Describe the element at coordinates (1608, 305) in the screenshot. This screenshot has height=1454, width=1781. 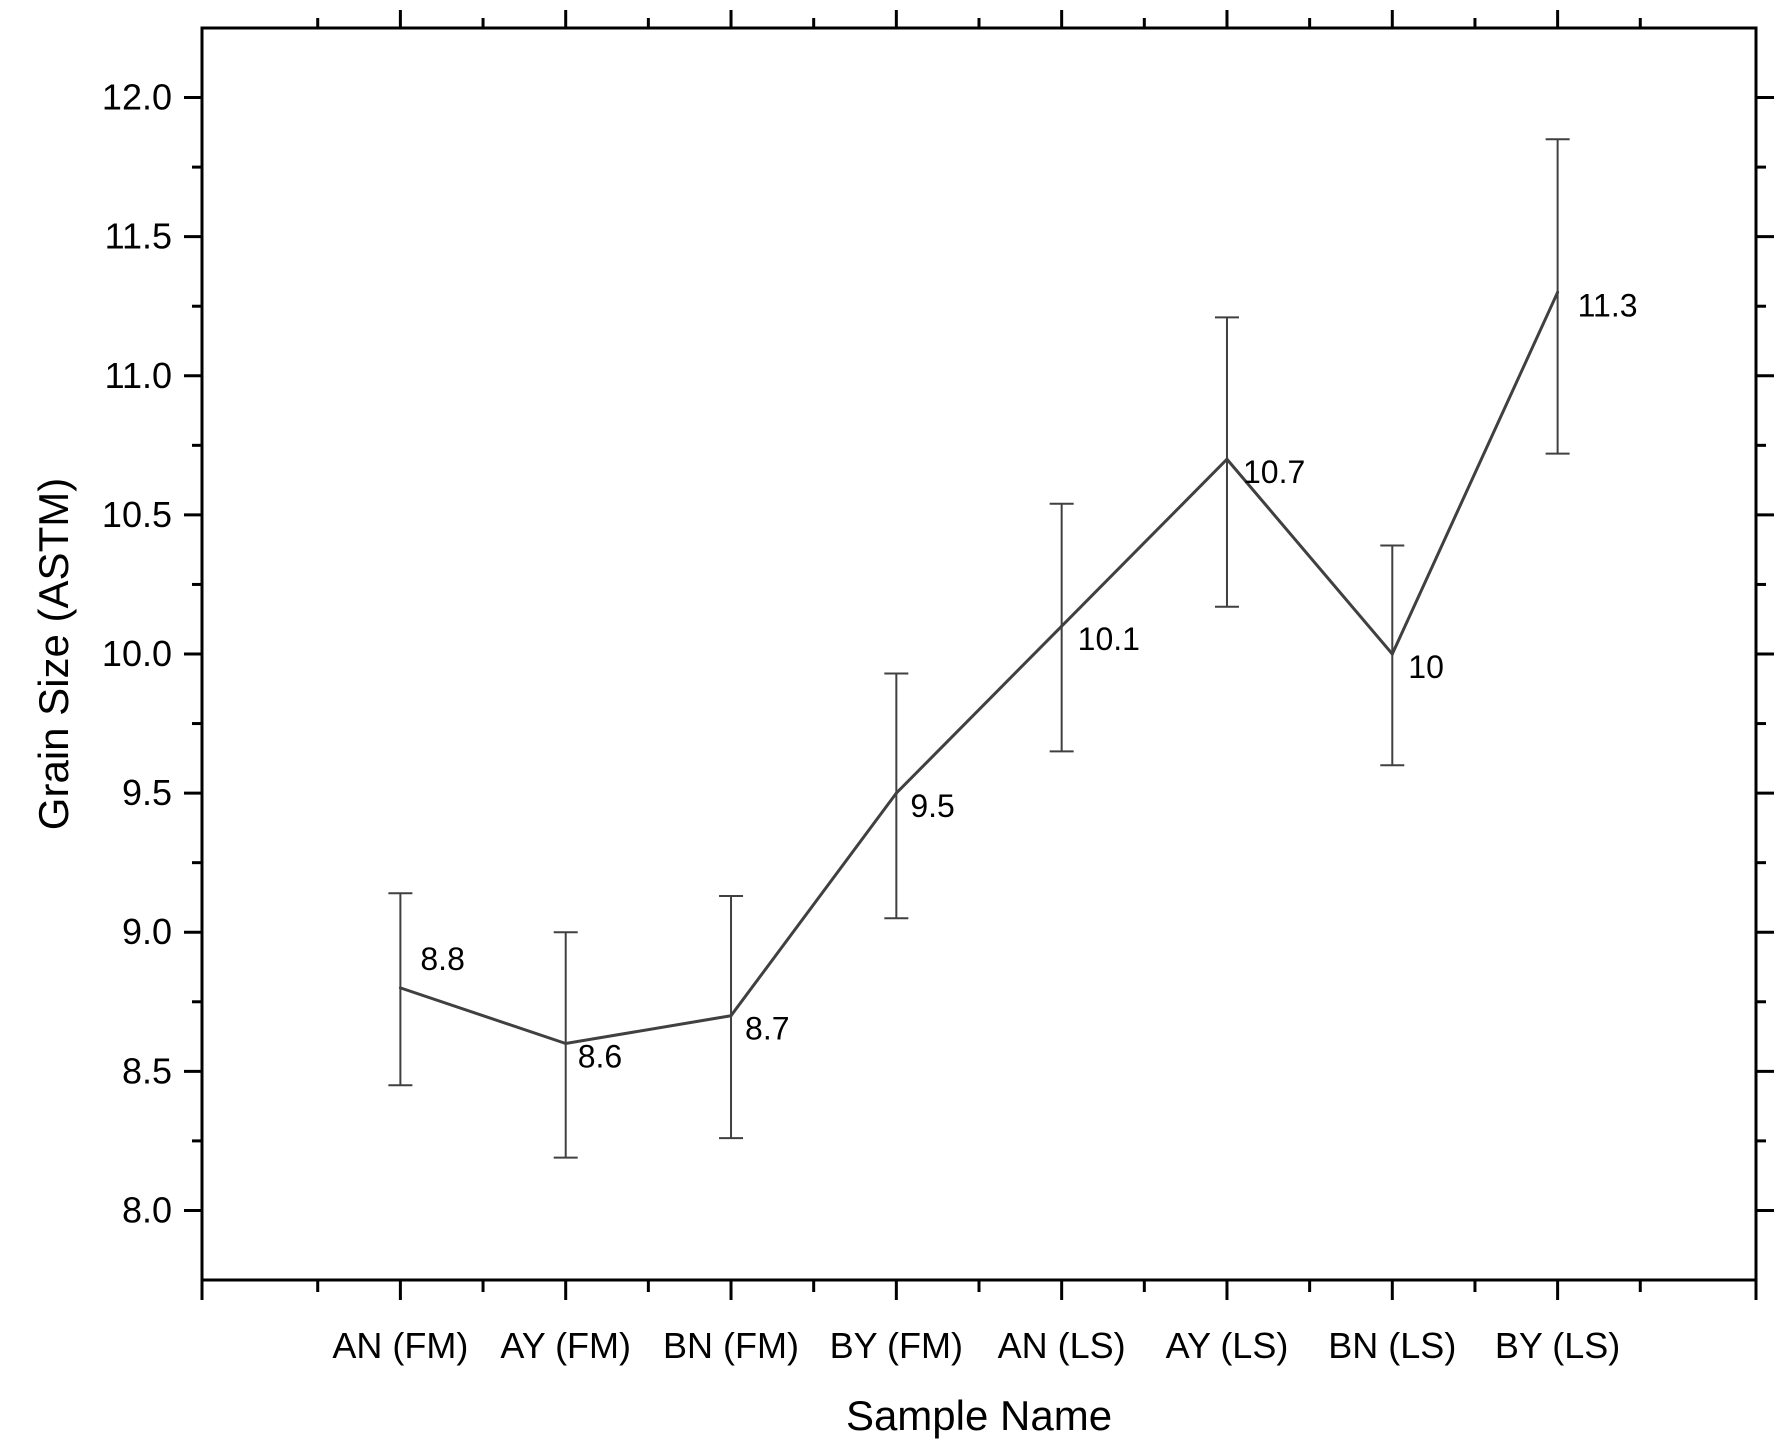
I see `data-label: 11.3` at that location.